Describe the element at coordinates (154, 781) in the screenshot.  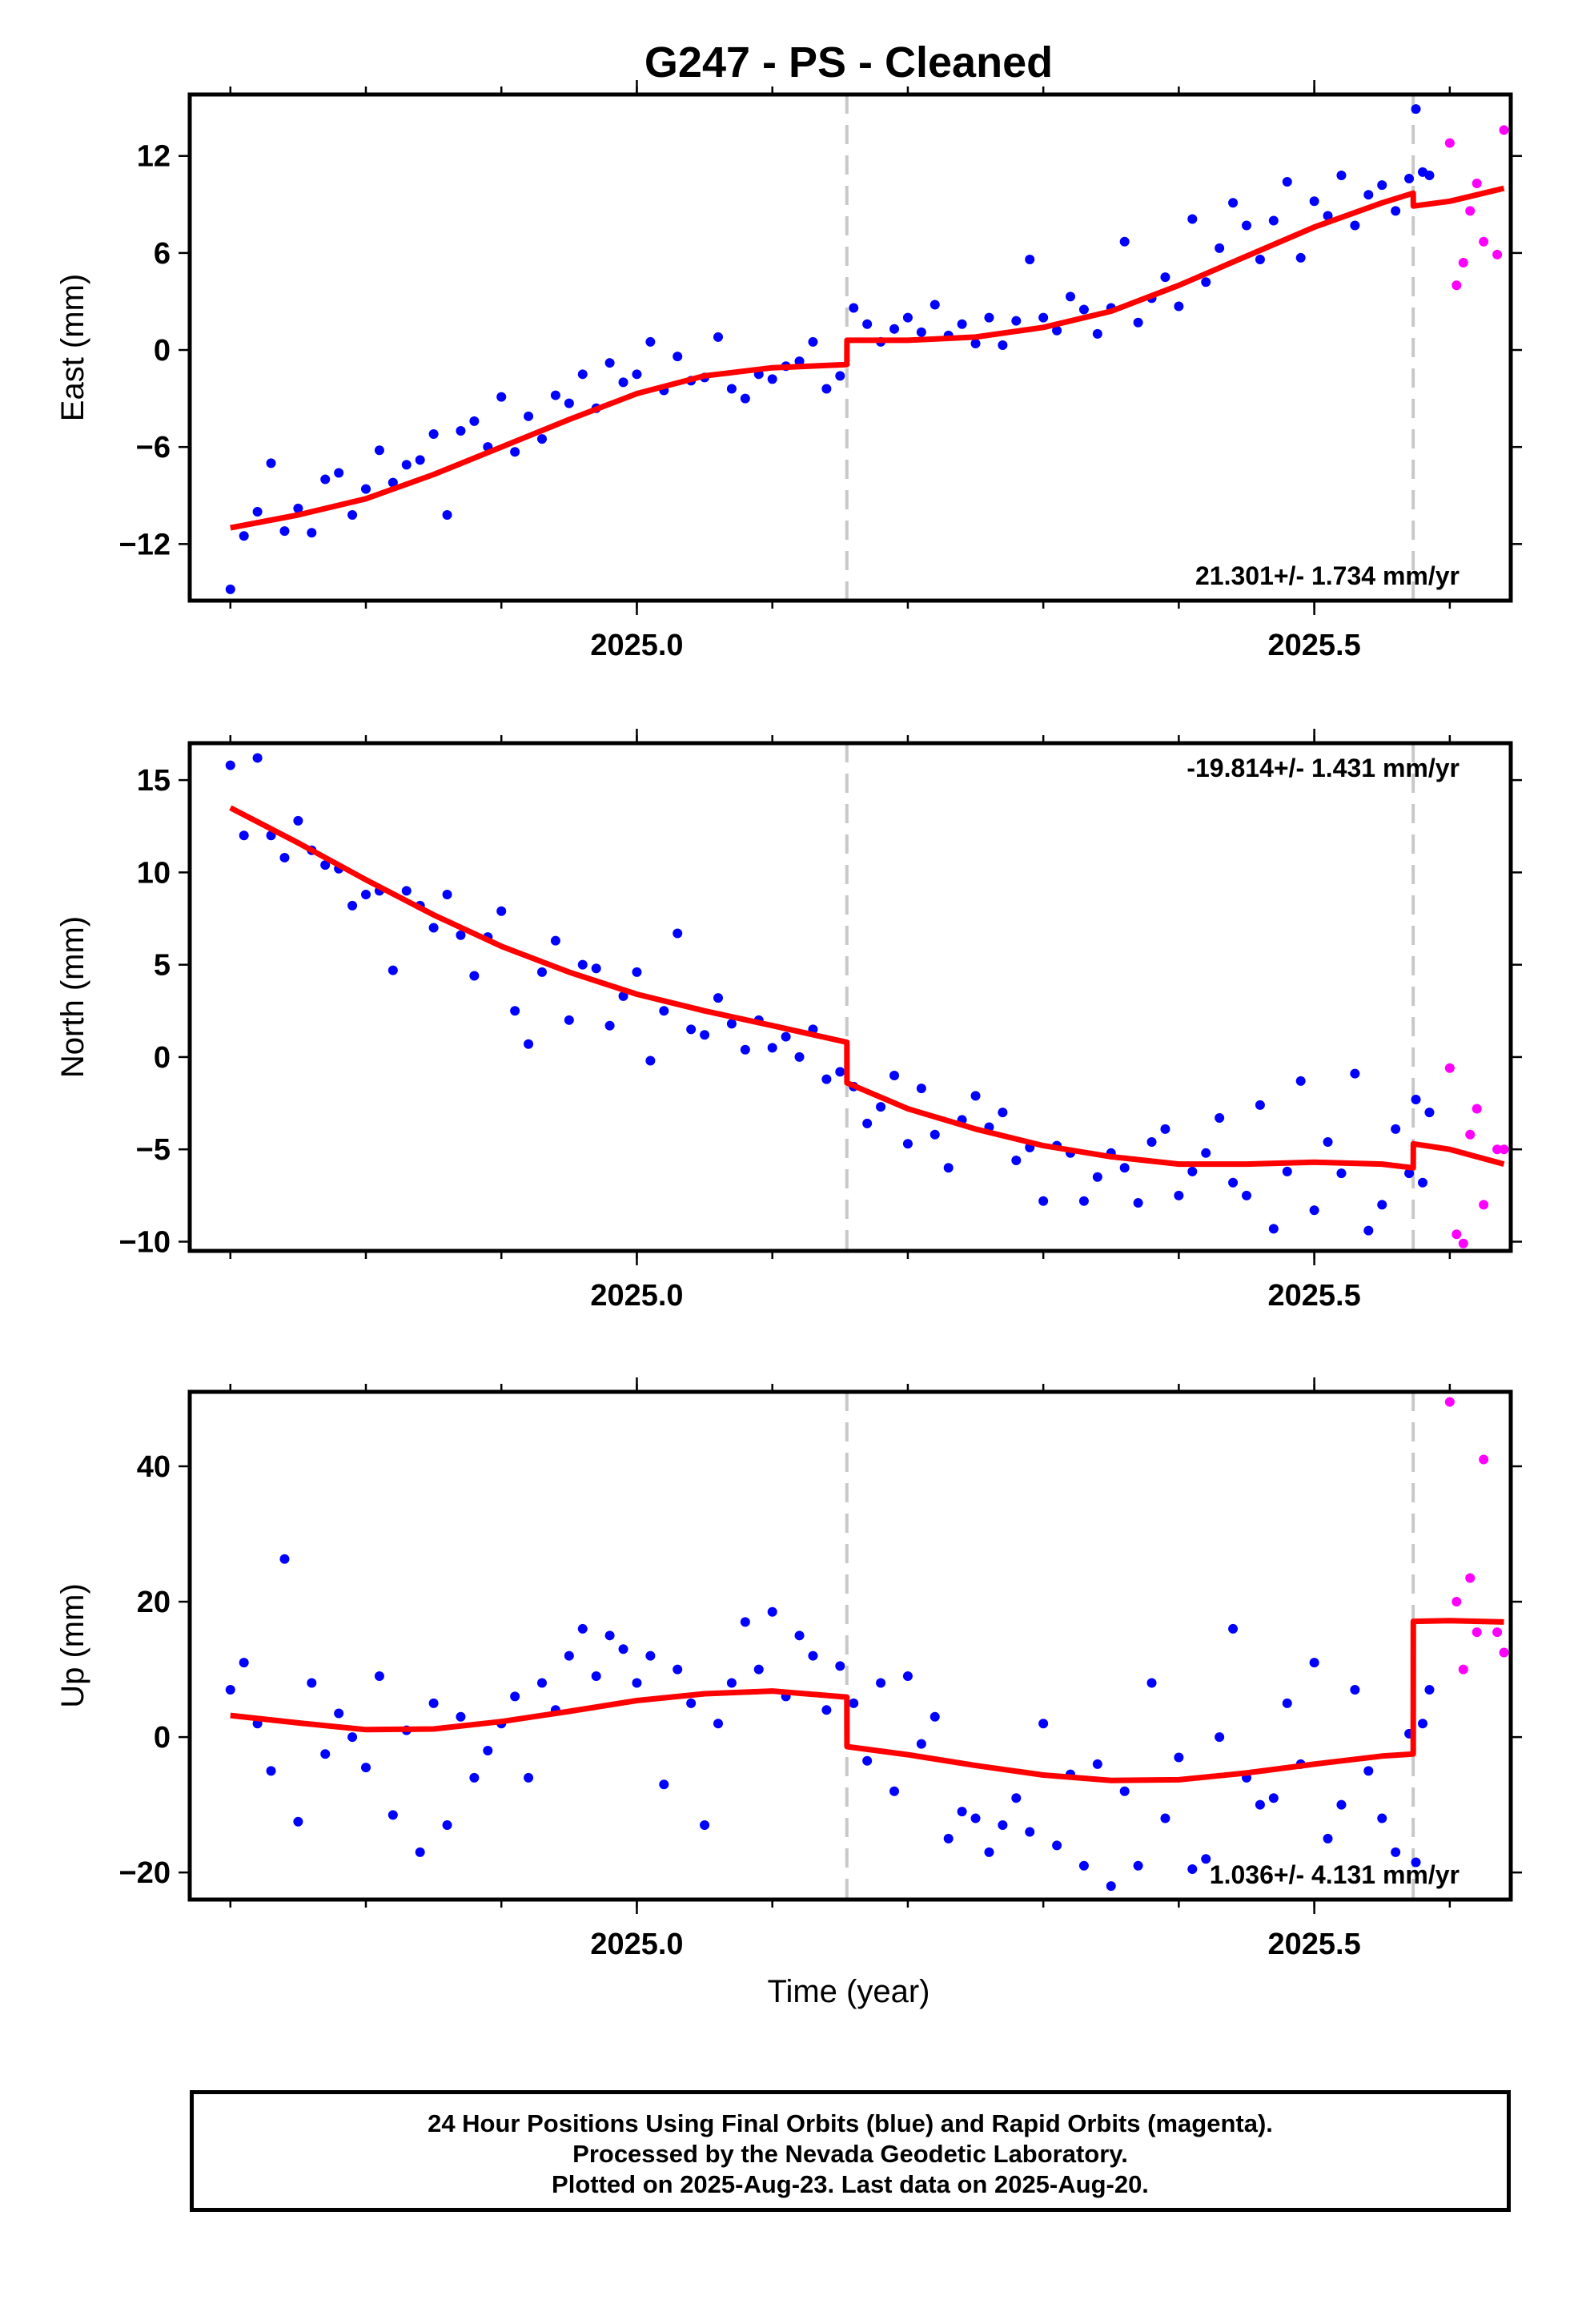
I see `north-y-tick-label: 15` at that location.